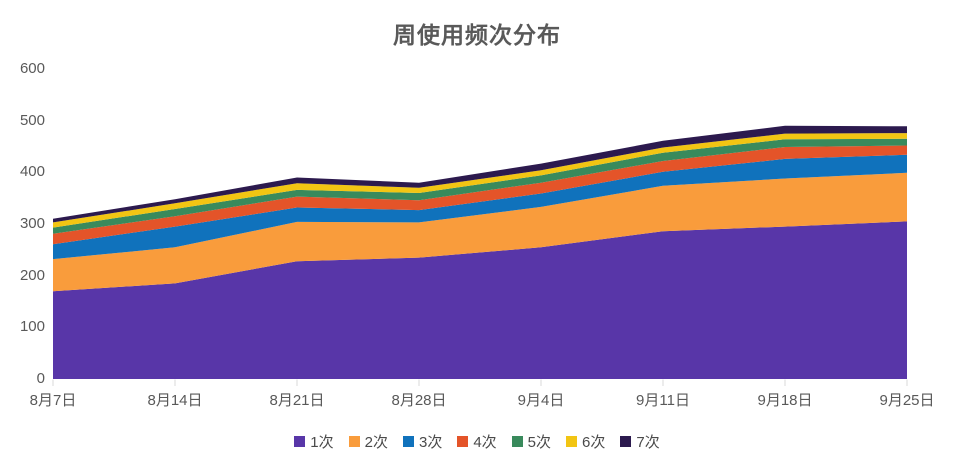 This screenshot has height=465, width=954. What do you see at coordinates (419, 400) in the screenshot?
I see `x-axis-label-4: 8月28日` at bounding box center [419, 400].